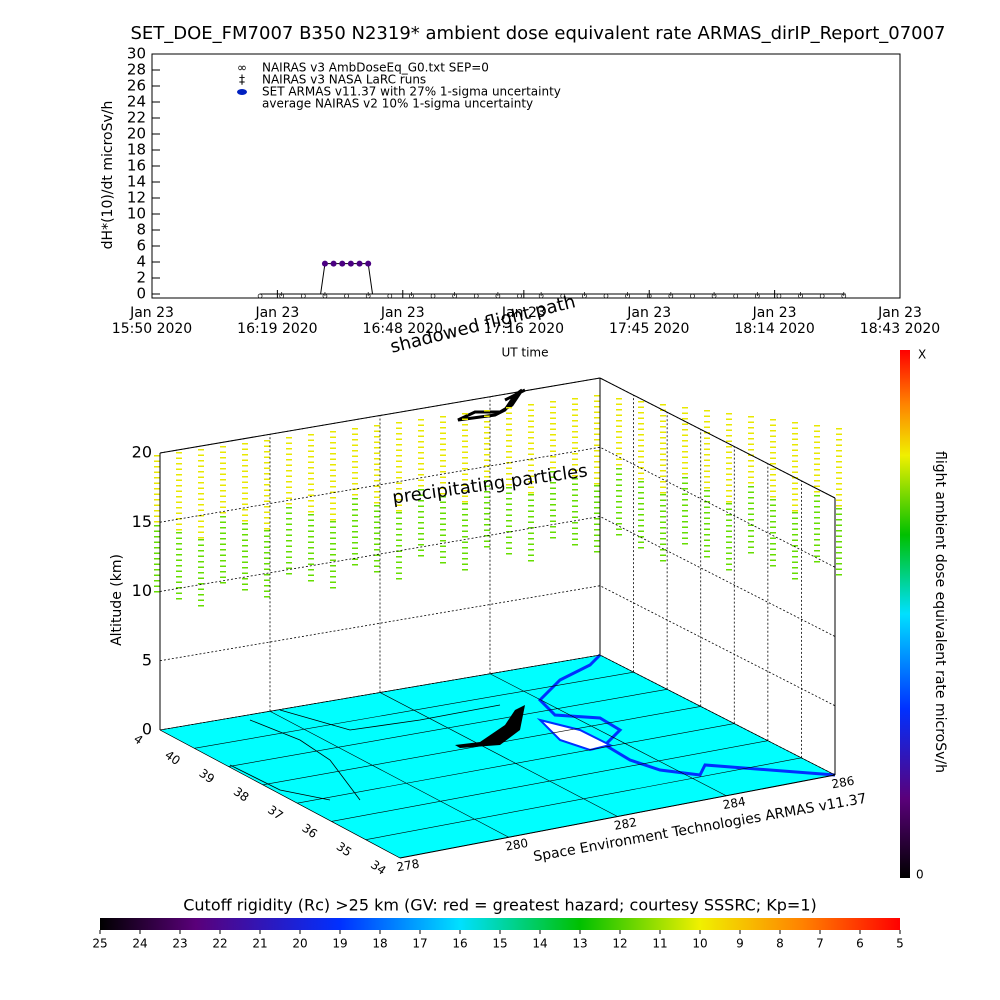 The height and width of the screenshot is (1000, 1000). What do you see at coordinates (299, 944) in the screenshot?
I see `colorbar-tick-label: 20` at bounding box center [299, 944].